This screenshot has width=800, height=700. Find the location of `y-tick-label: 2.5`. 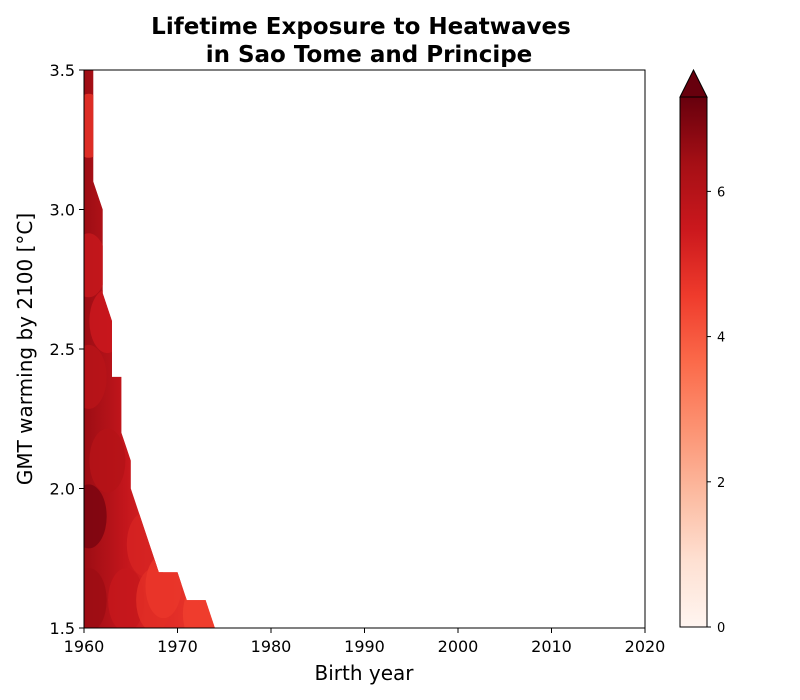

y-tick-label: 2.5 is located at coordinates (62, 349).